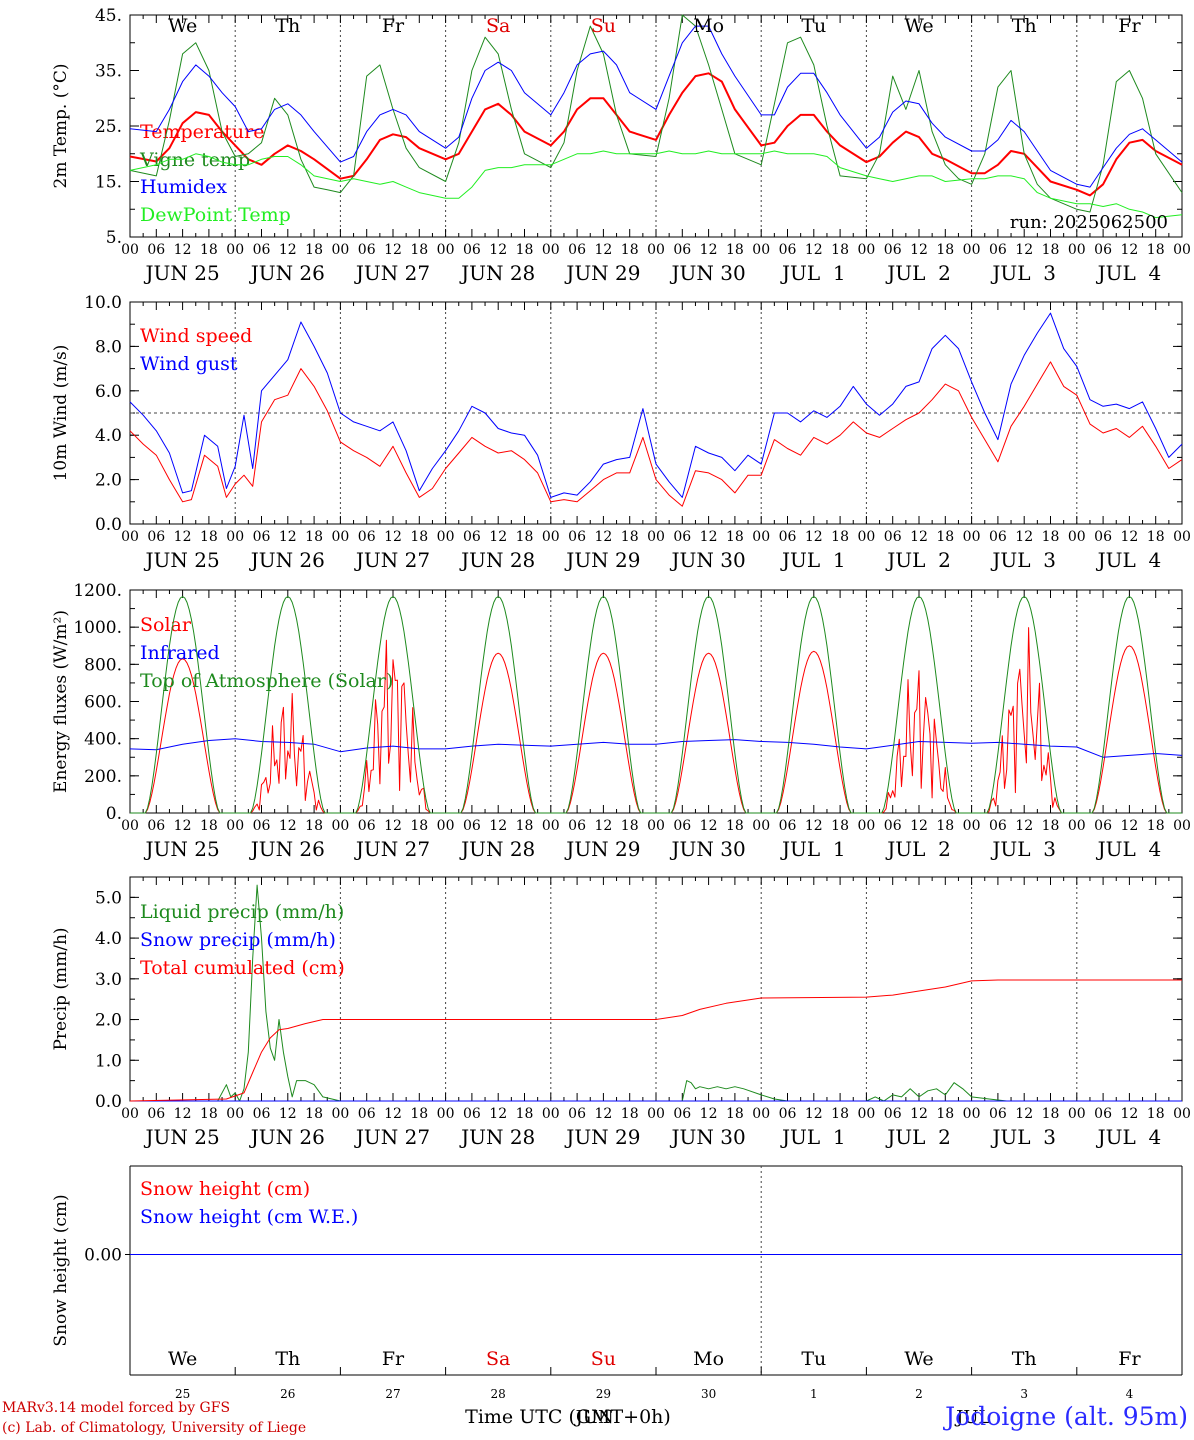 This screenshot has width=1194, height=1440. What do you see at coordinates (61, 1270) in the screenshot?
I see `y-axis-label: Snow height (cm)` at bounding box center [61, 1270].